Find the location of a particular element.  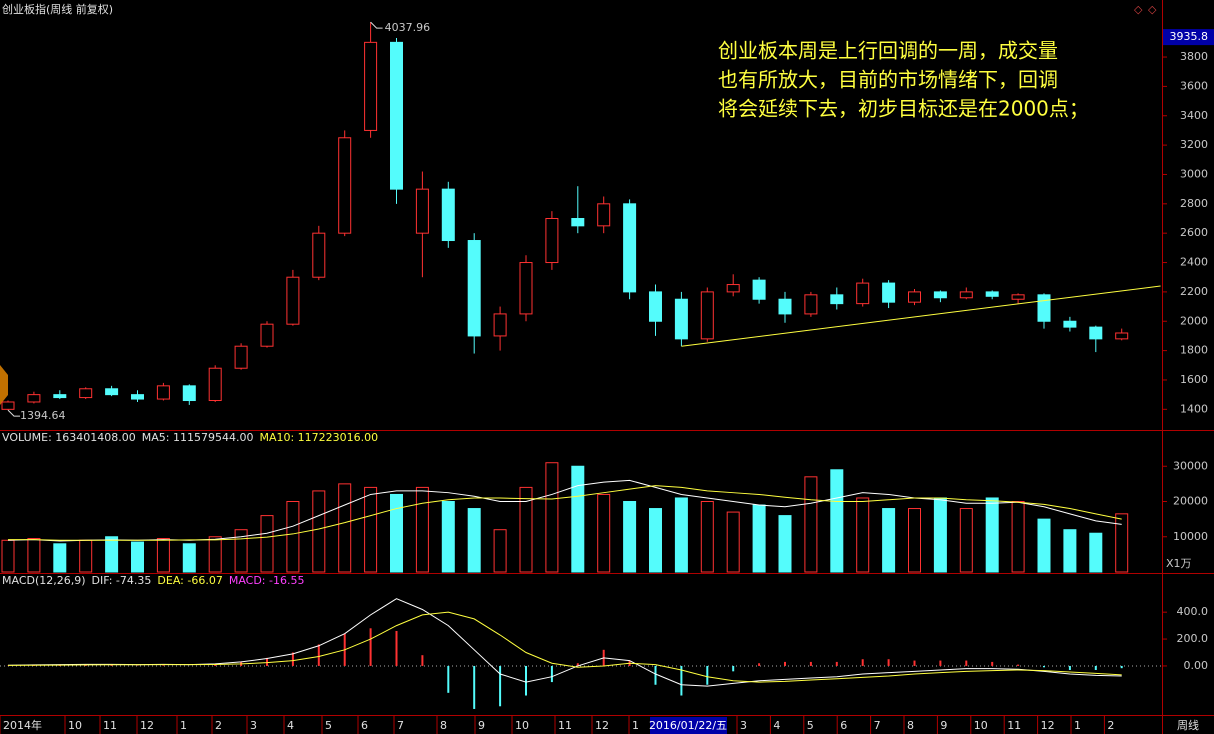

y-tick-label: 2400 is located at coordinates (1194, 262).